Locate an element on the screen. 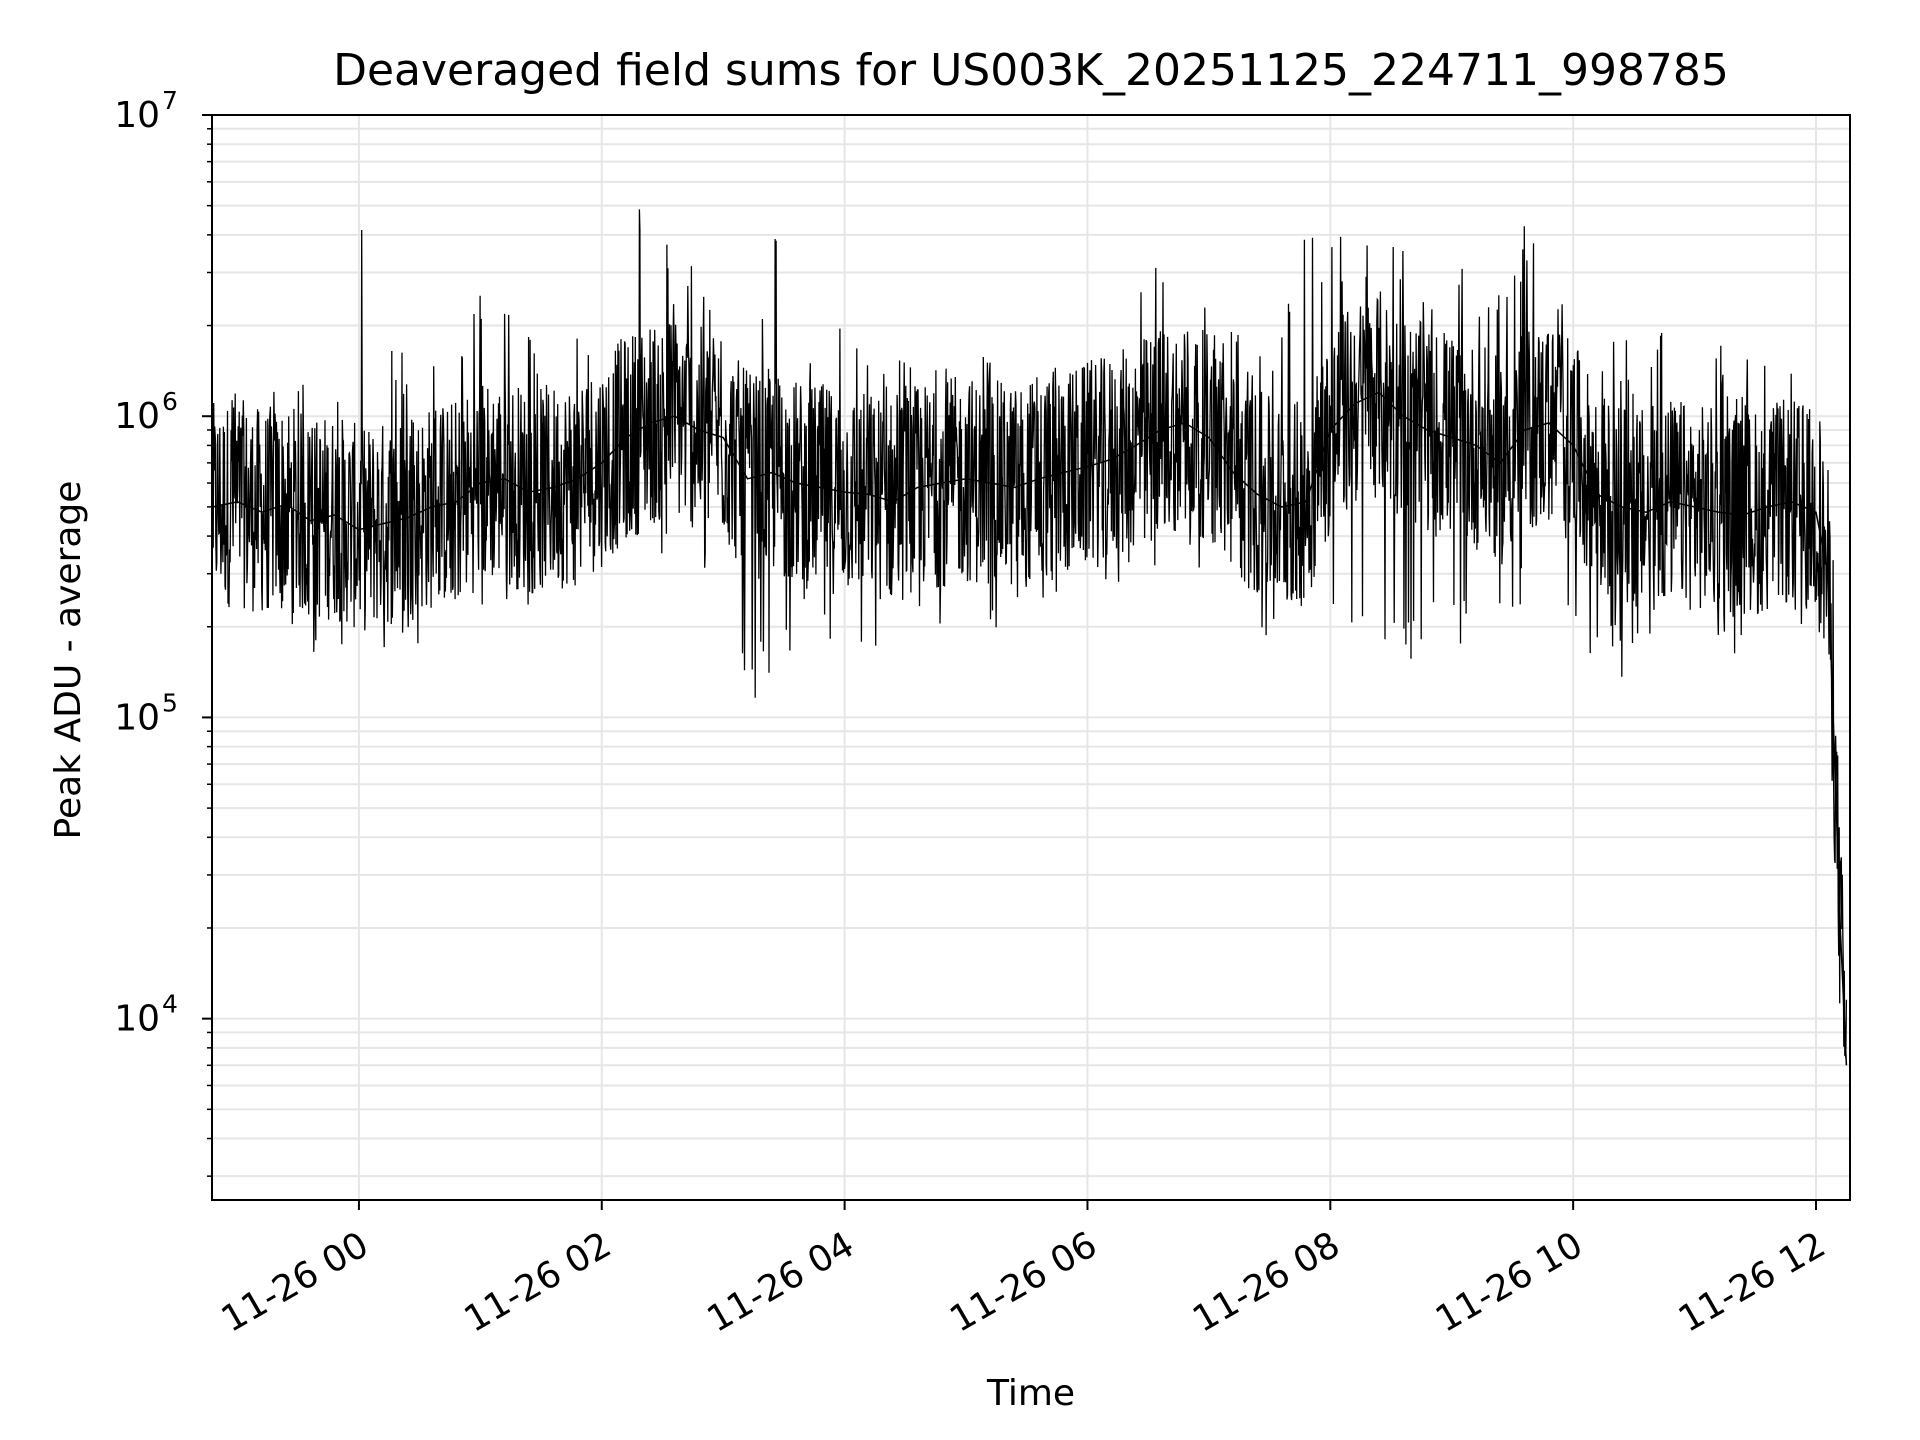 This screenshot has height=1440, width=1920. y-tick-exponent: 7 is located at coordinates (170, 100).